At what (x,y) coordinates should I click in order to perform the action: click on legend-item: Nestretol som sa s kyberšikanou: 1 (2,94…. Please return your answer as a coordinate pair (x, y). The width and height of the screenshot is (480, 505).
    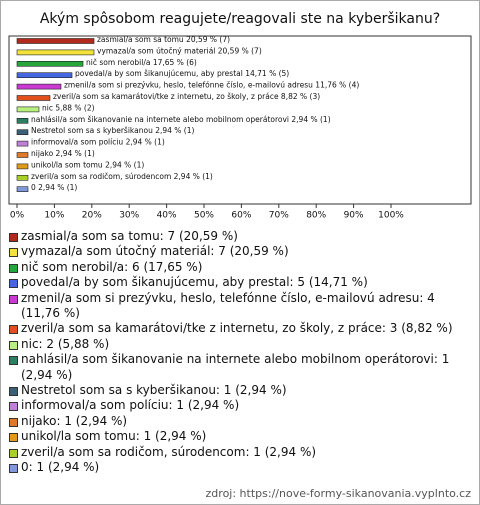
    Looking at the image, I should click on (242, 390).